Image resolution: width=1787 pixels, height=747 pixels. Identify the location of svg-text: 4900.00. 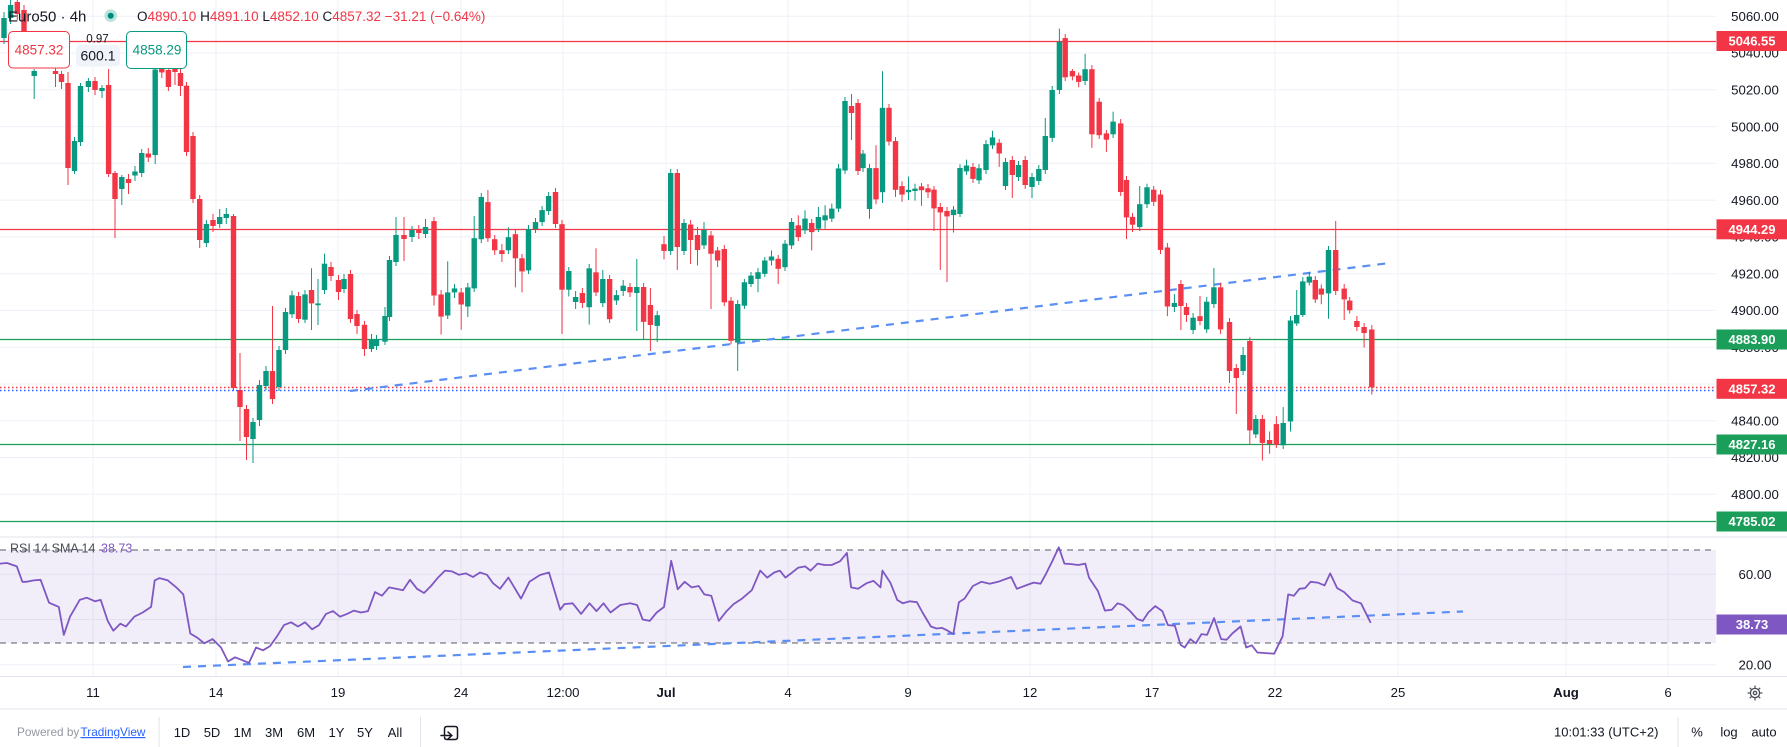
(1755, 310).